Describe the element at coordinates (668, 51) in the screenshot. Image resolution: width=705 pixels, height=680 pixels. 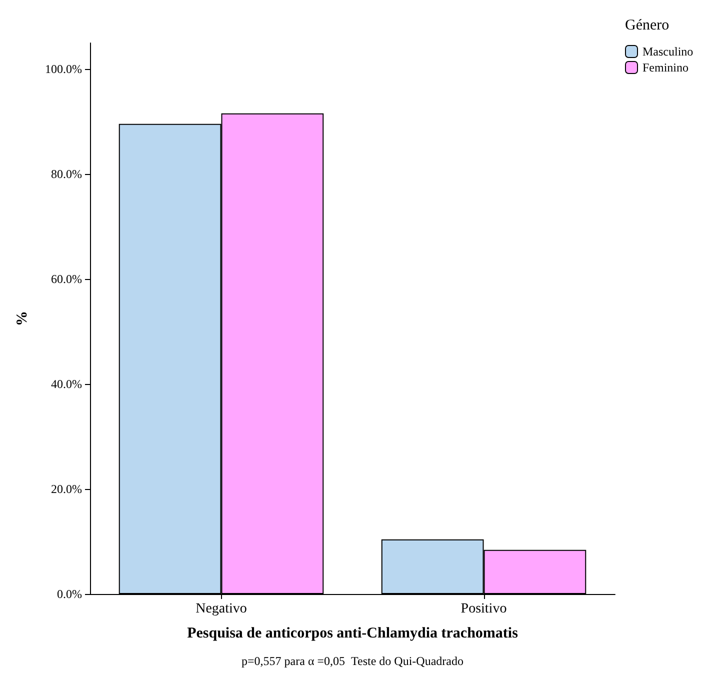
I see `legend-label: Masculino` at that location.